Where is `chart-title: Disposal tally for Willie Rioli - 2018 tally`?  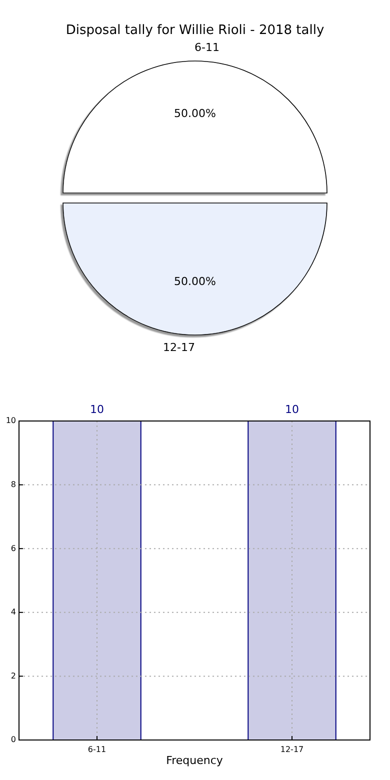 chart-title: Disposal tally for Willie Rioli - 2018 tally is located at coordinates (195, 30).